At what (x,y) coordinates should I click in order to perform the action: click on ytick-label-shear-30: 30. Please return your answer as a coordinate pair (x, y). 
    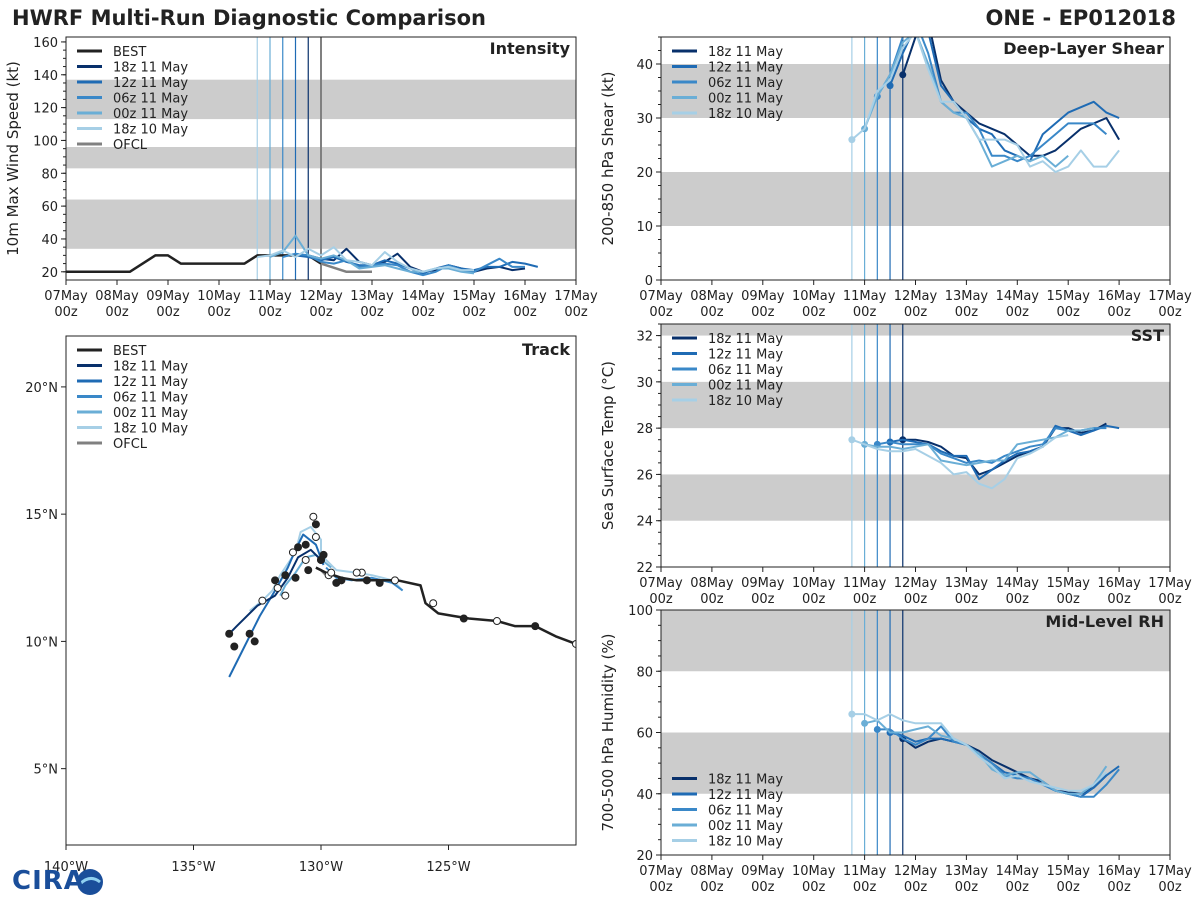
    Looking at the image, I should click on (644, 119).